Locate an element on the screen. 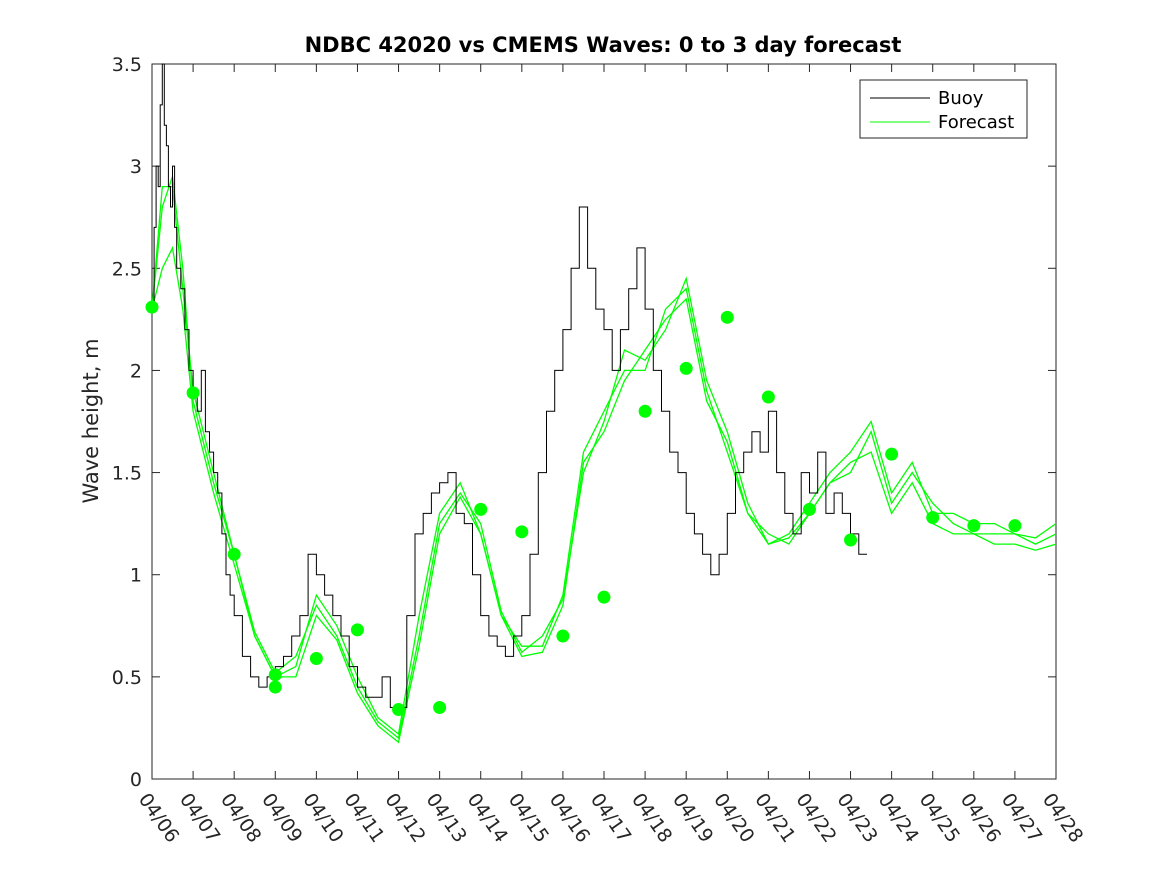 The image size is (1167, 875). y-tick-label: 1 is located at coordinates (136, 576).